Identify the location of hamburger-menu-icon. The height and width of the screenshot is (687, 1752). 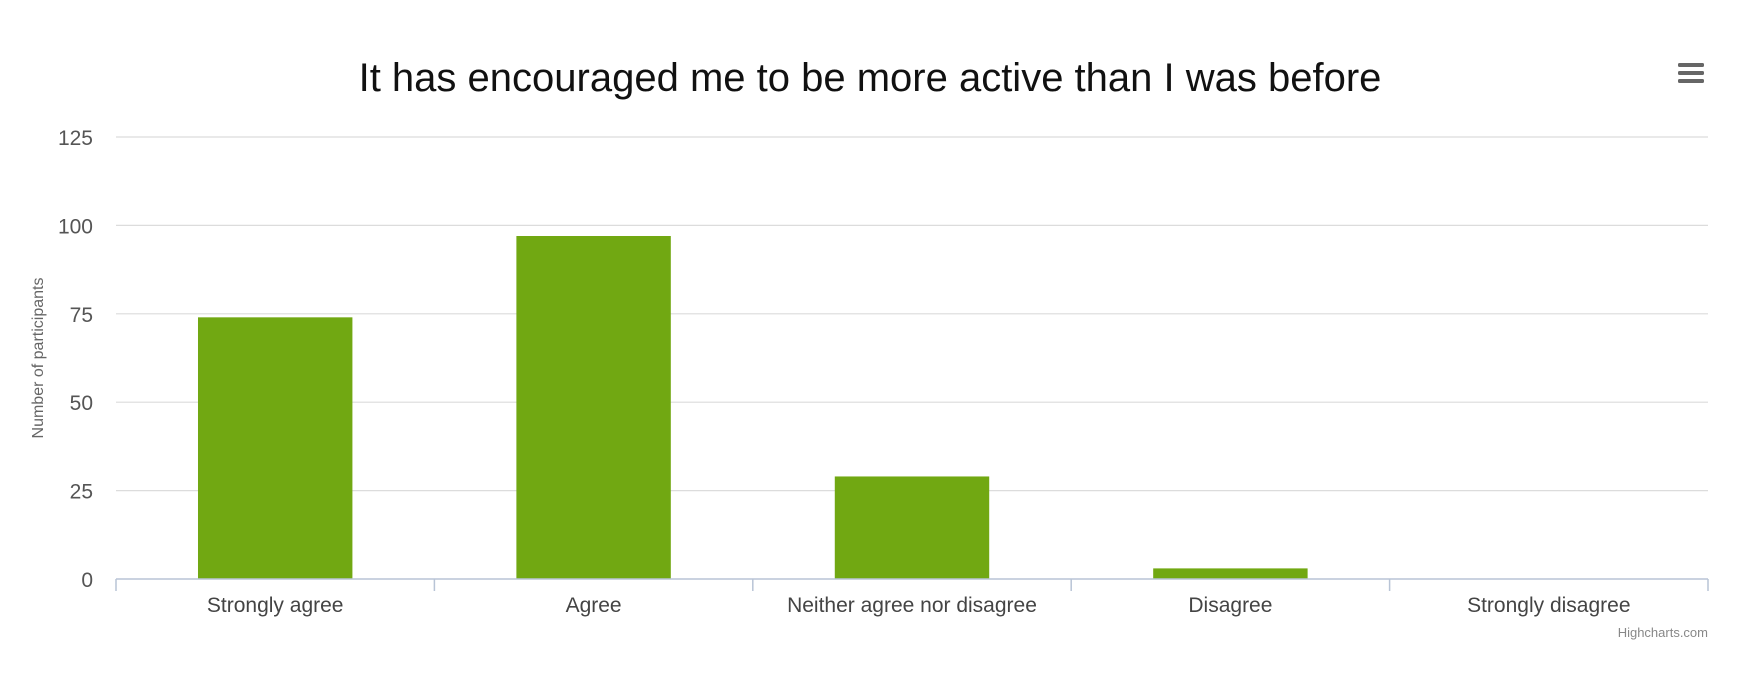
(1691, 73).